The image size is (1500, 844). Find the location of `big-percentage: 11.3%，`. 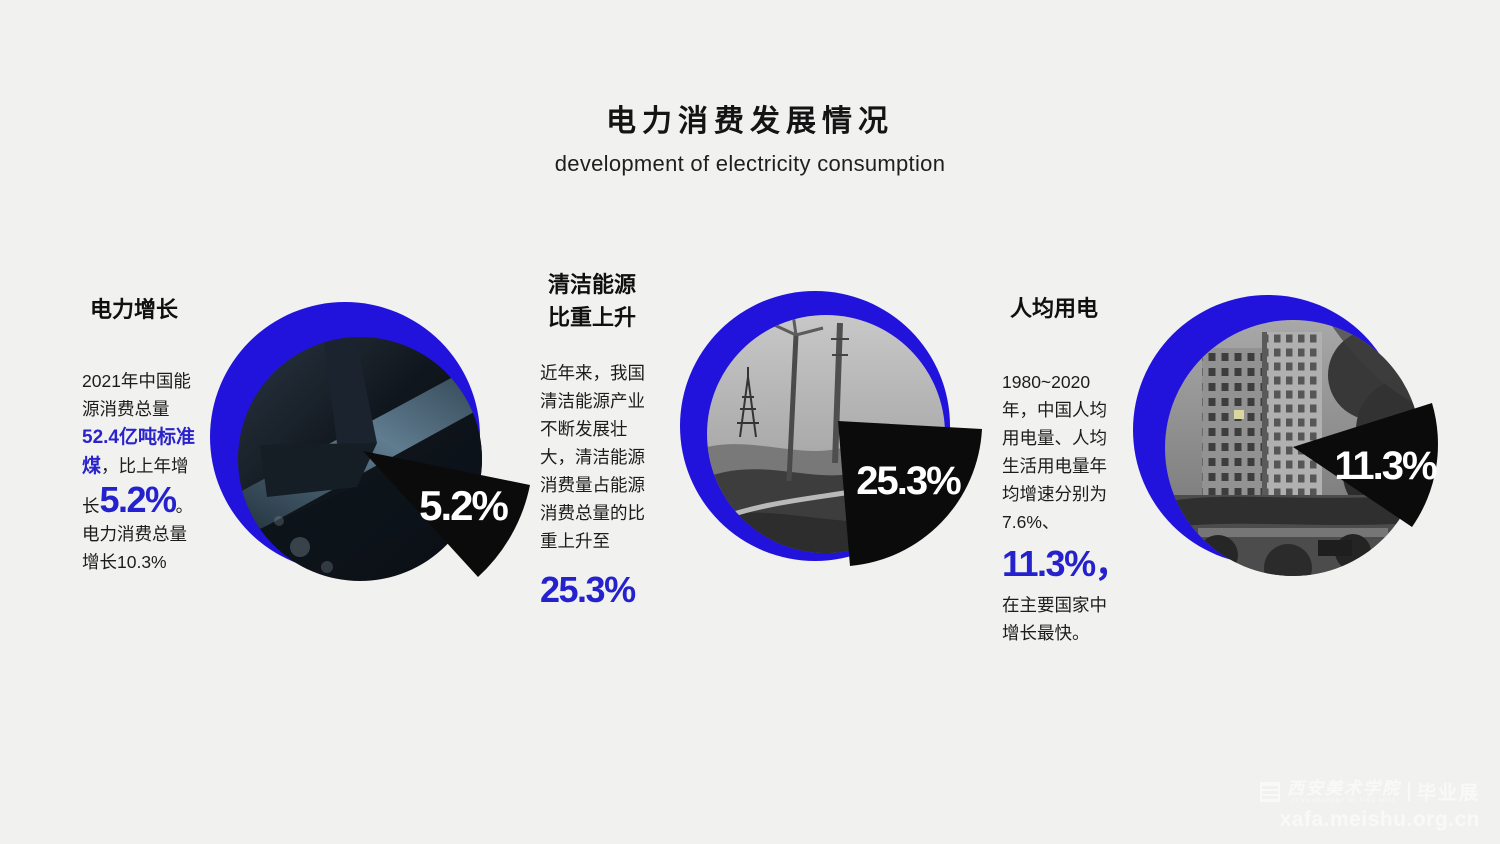

big-percentage: 11.3%， is located at coordinates (1066, 563).